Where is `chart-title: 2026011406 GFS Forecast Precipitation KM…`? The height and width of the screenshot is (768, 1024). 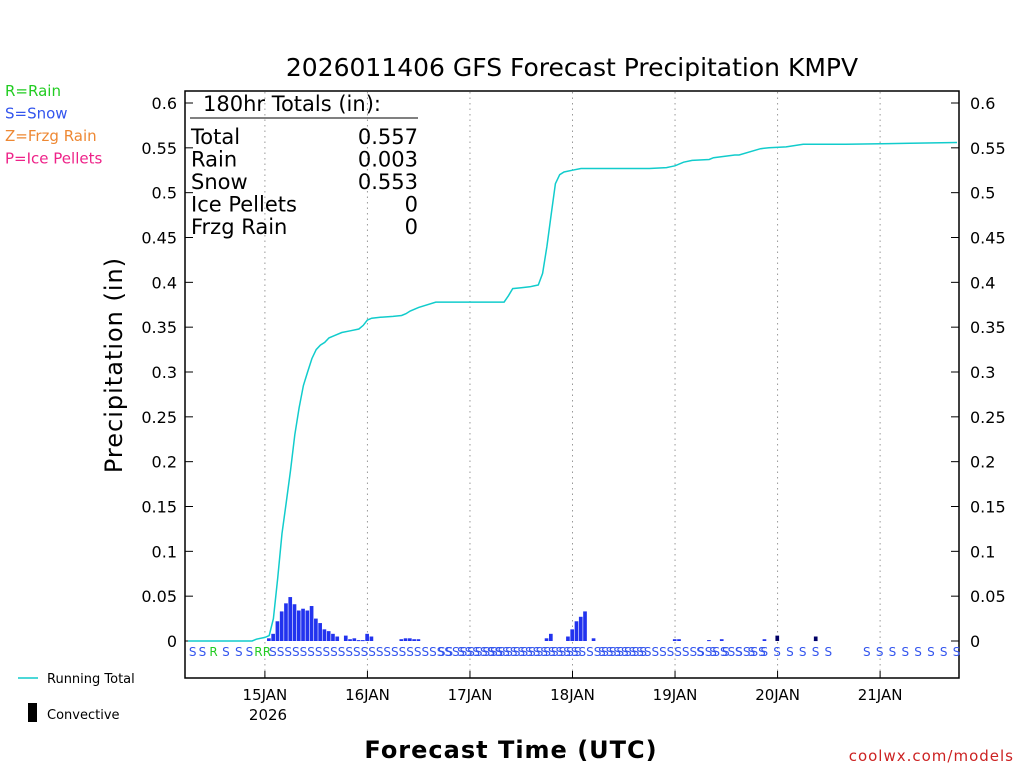 chart-title: 2026011406 GFS Forecast Precipitation KM… is located at coordinates (572, 67).